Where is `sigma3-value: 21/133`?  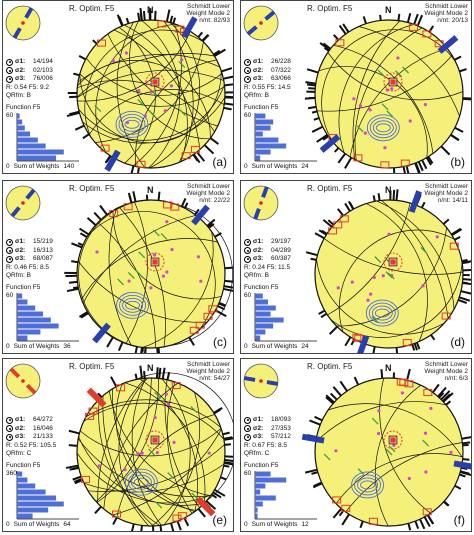 sigma3-value: 21/133 is located at coordinates (43, 436).